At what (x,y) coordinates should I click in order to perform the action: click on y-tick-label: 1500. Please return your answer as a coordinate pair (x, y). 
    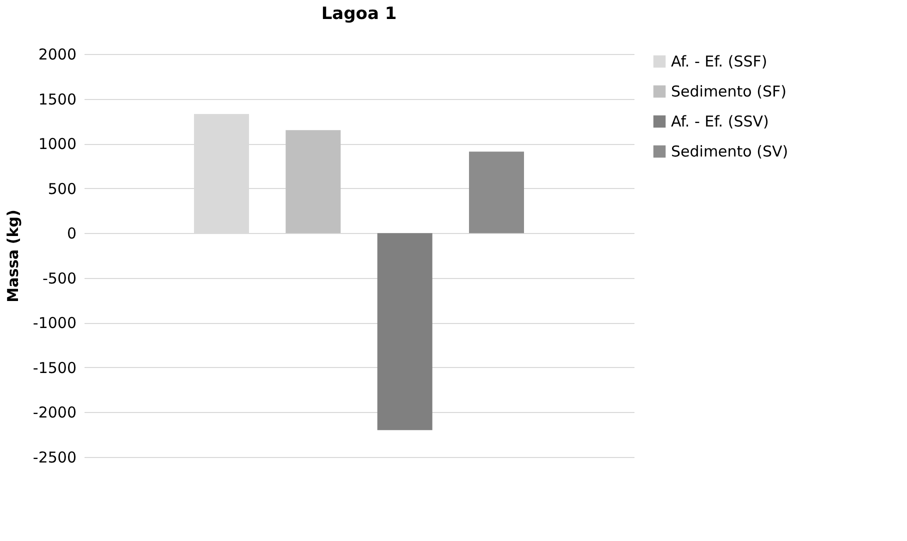
    Looking at the image, I should click on (57, 99).